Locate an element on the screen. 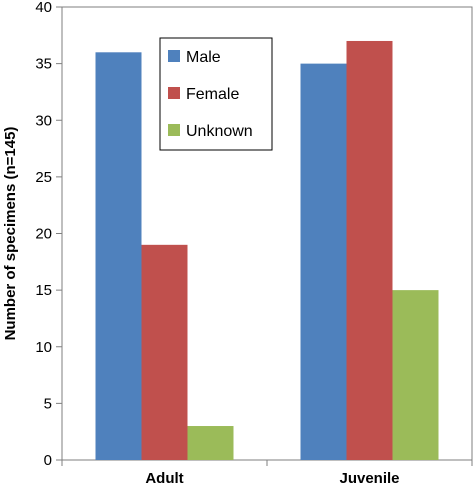  y-tick-label: 20 is located at coordinates (43, 234).